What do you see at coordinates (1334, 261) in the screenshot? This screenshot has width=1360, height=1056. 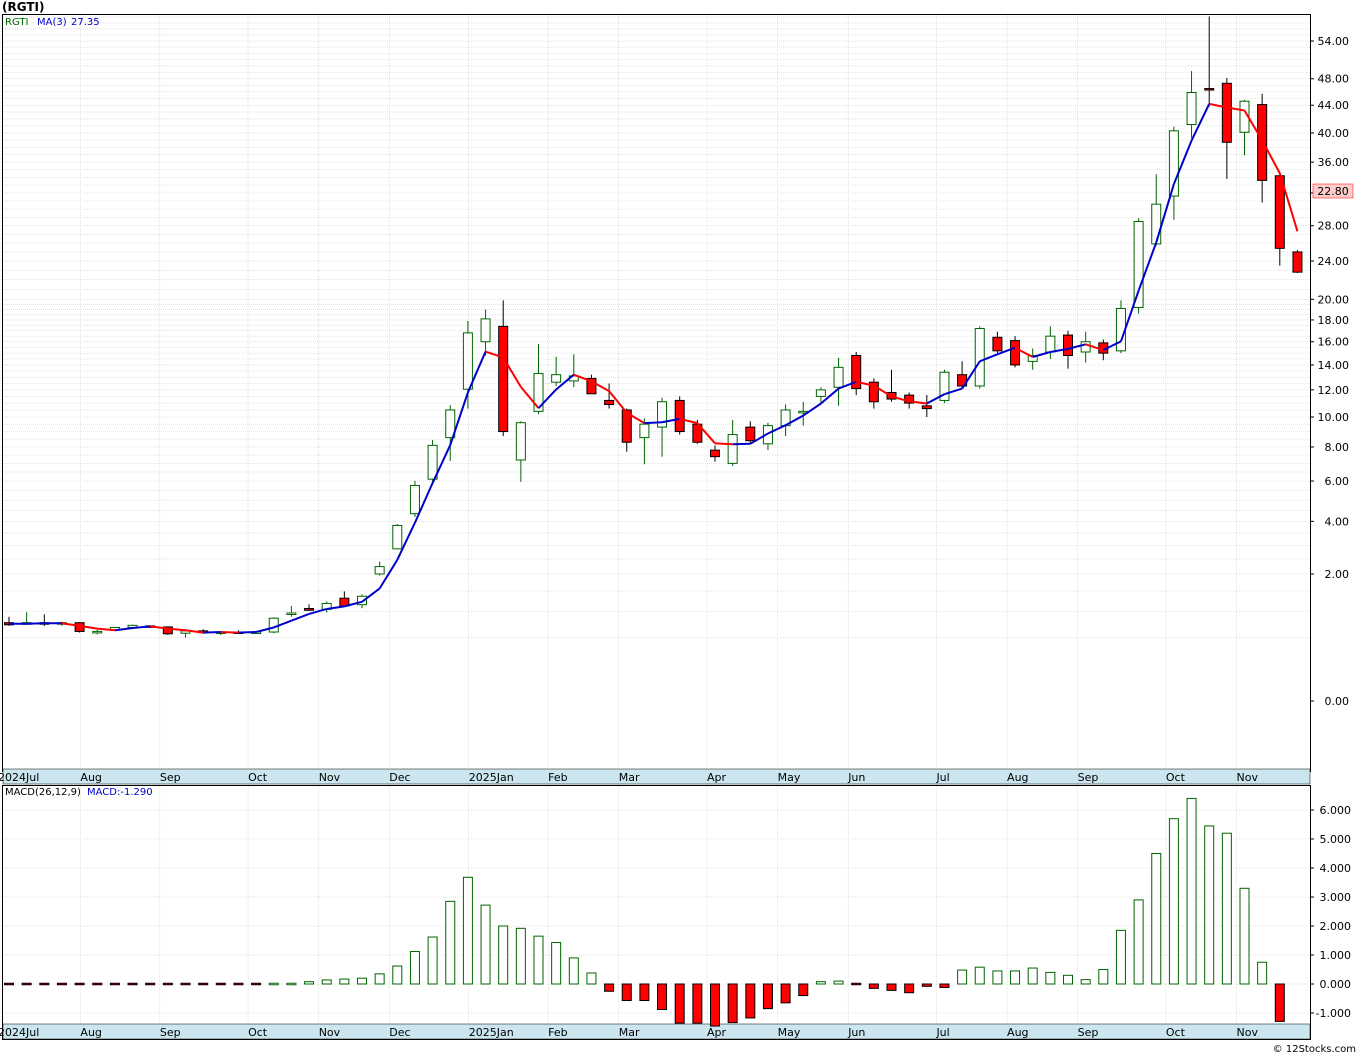 I see `price-tick-label: 24.00` at bounding box center [1334, 261].